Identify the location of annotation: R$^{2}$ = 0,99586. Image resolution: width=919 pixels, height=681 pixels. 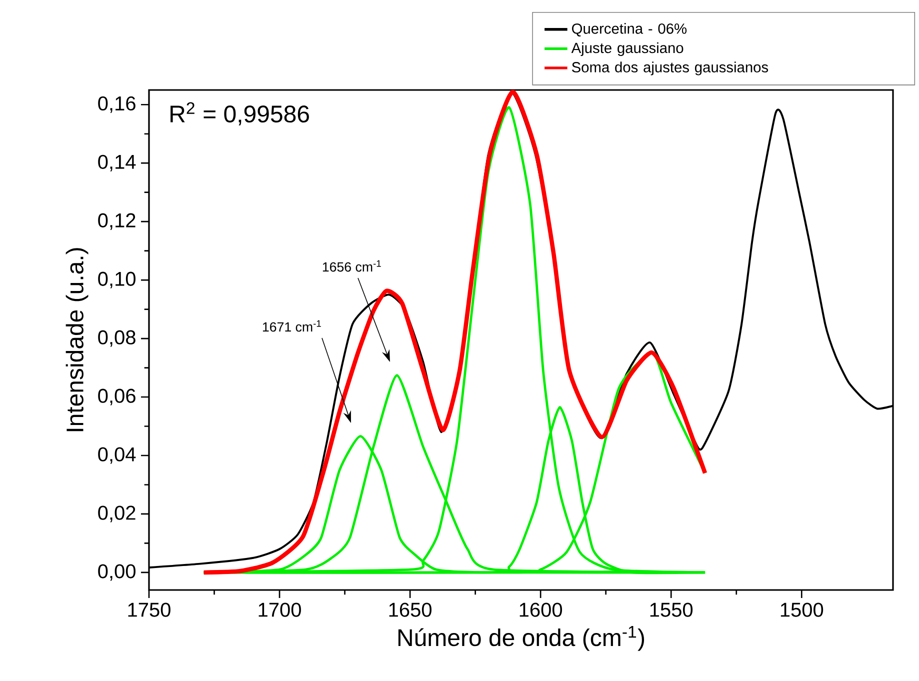
(239, 114).